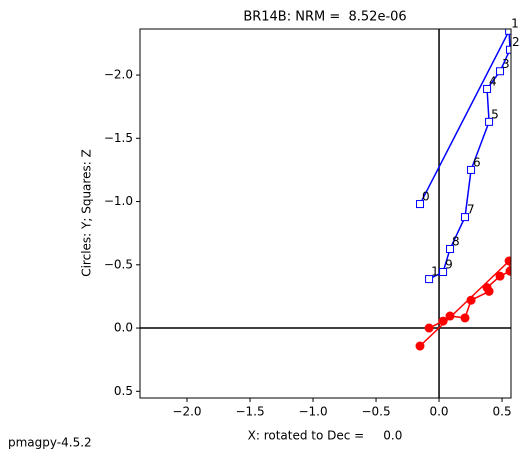  I want to click on x-tick-label: −2.0, so click(186, 412).